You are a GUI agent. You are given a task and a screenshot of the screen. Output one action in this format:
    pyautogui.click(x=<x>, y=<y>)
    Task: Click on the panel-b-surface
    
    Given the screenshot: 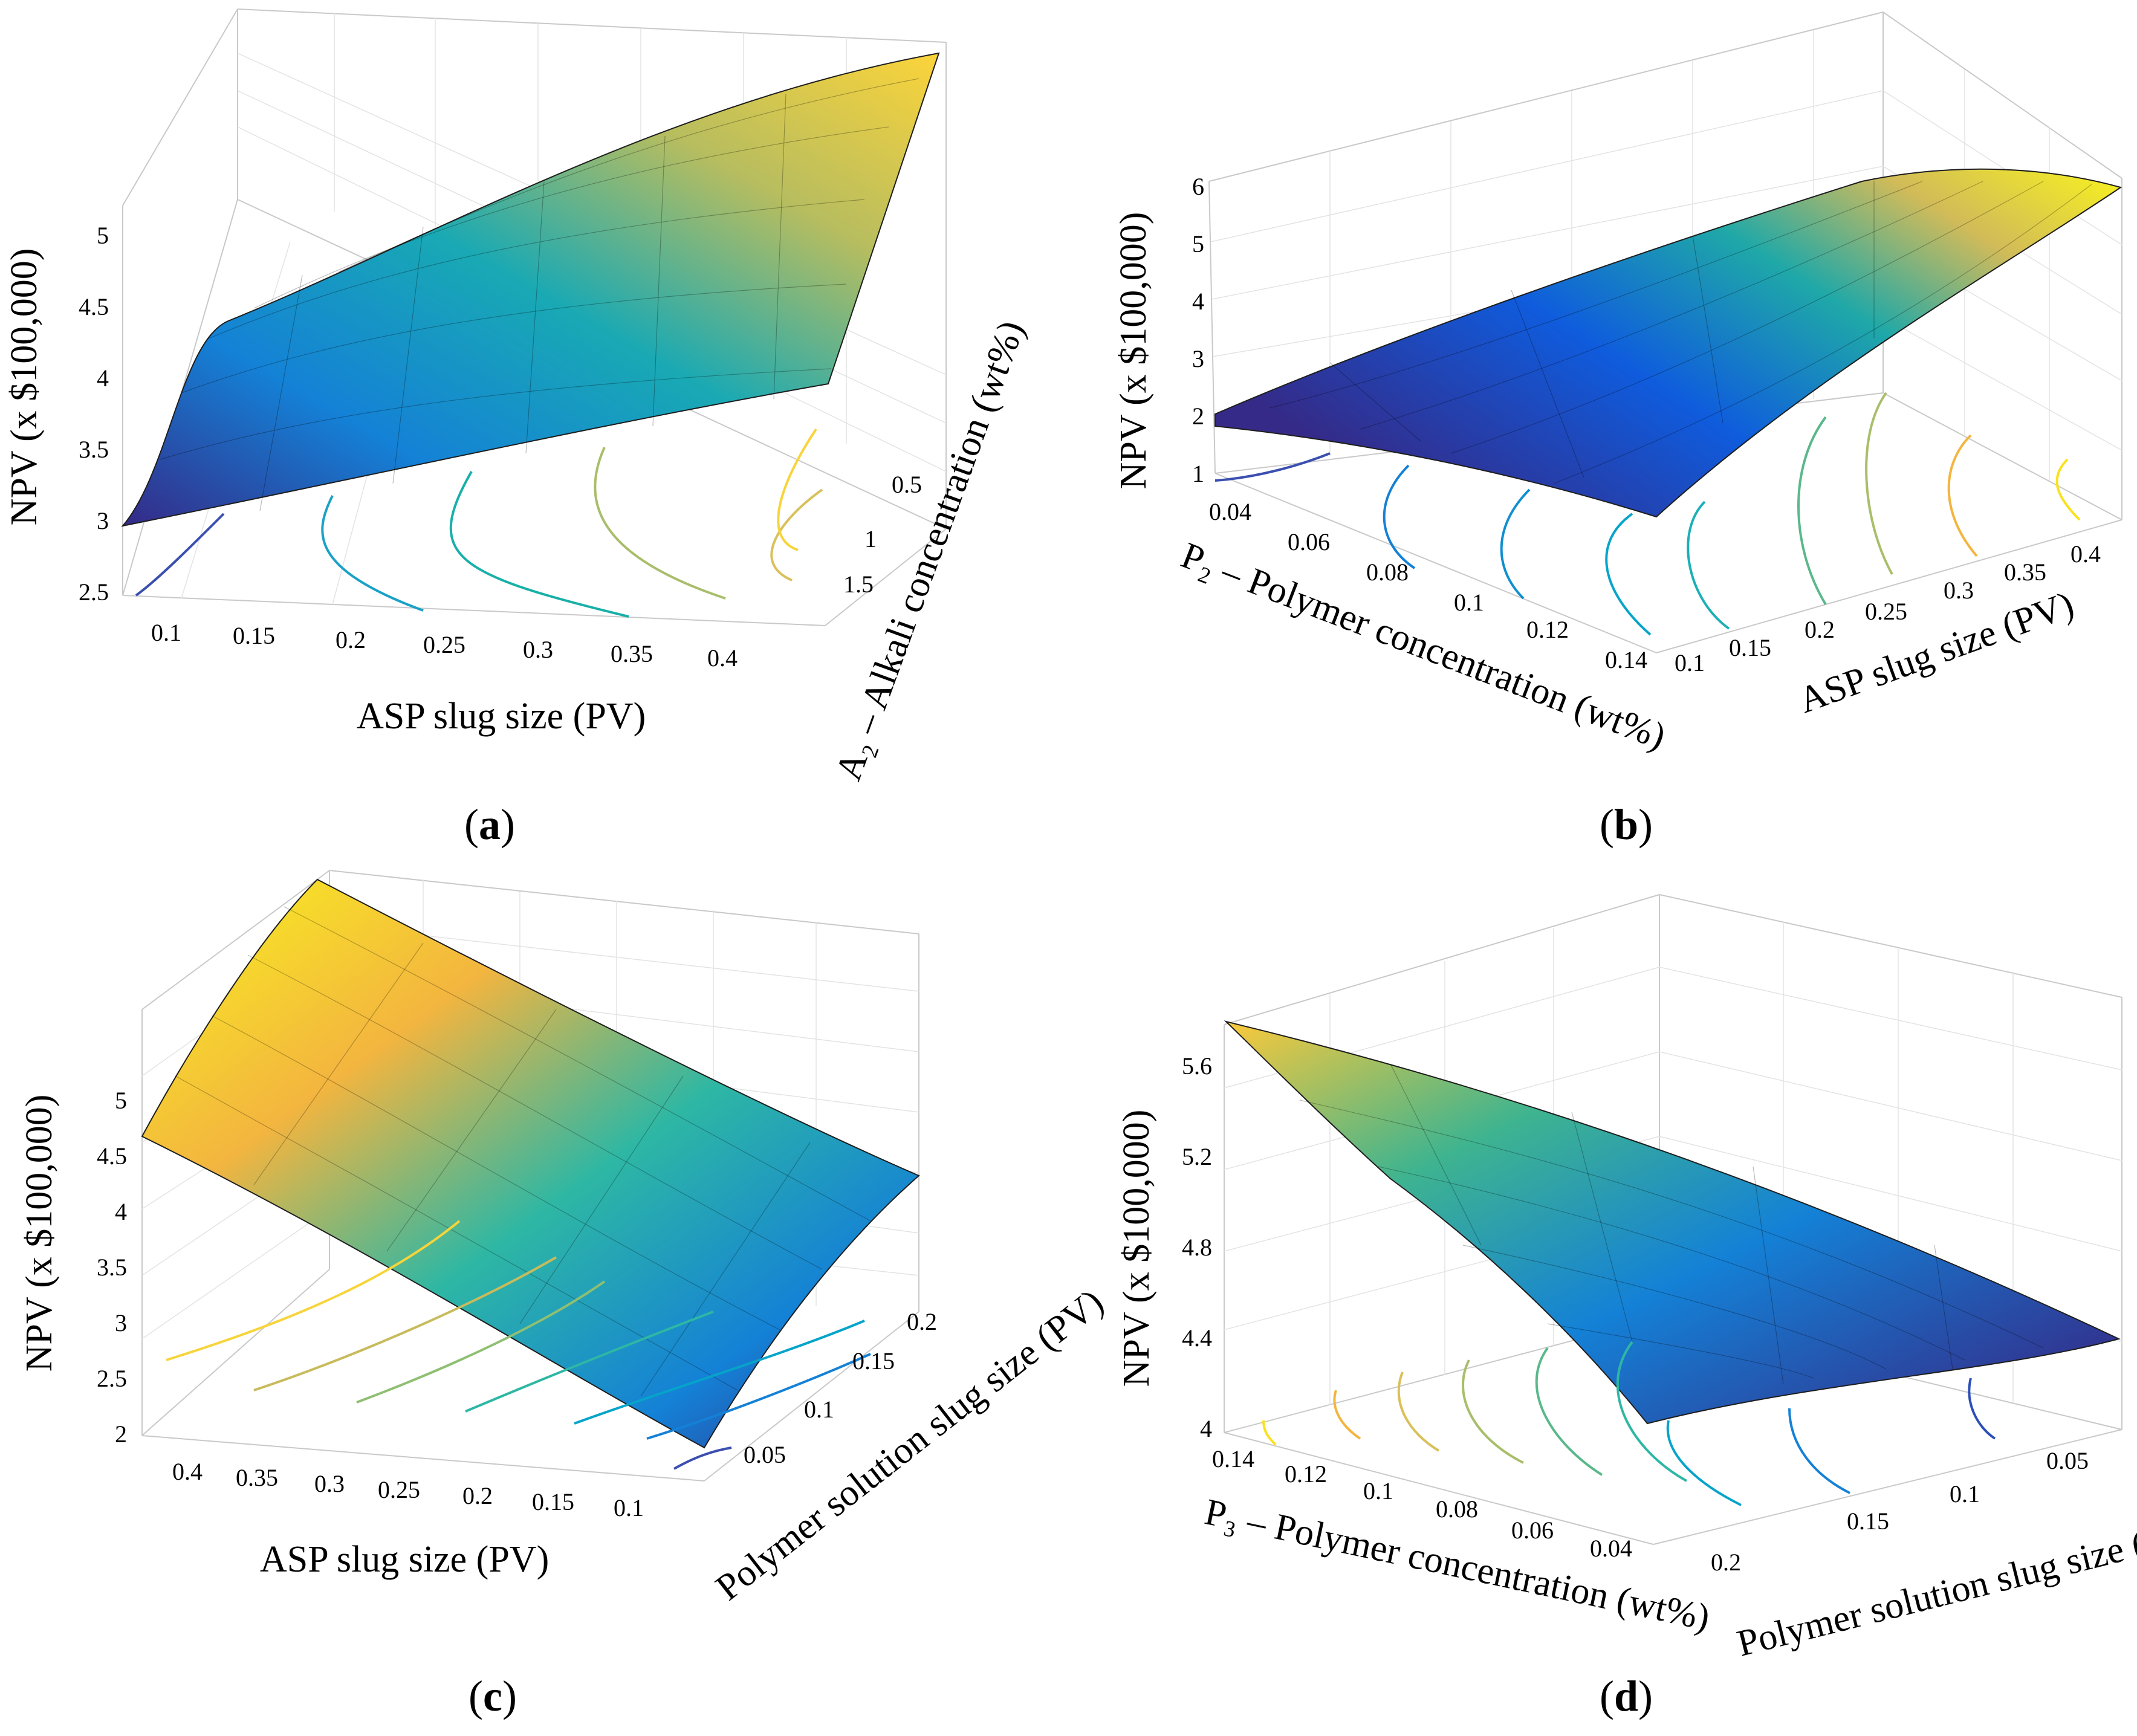 What is the action you would take?
    pyautogui.click(x=1668, y=343)
    